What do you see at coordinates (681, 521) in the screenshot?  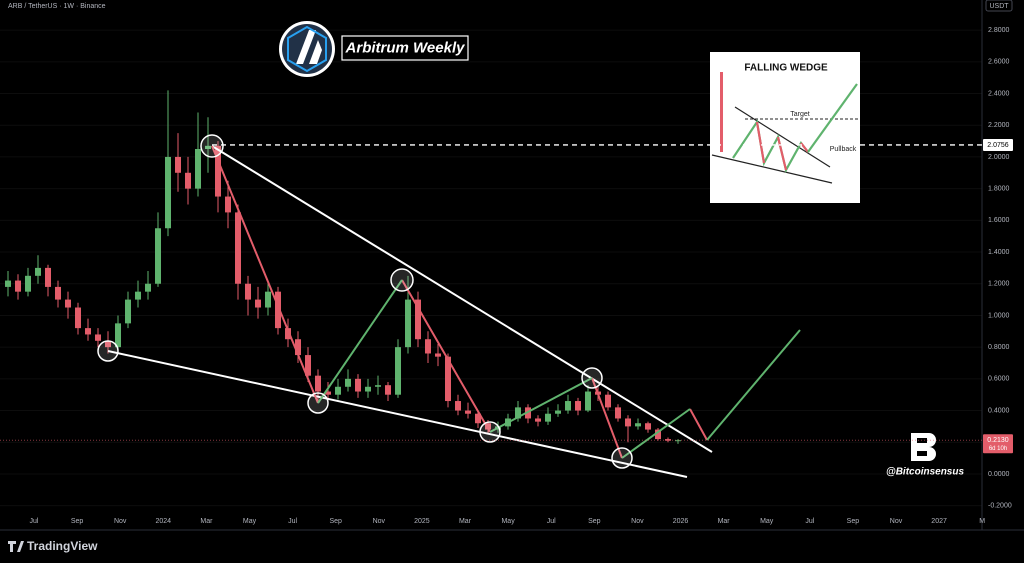 I see `x-tick-label: 2026` at bounding box center [681, 521].